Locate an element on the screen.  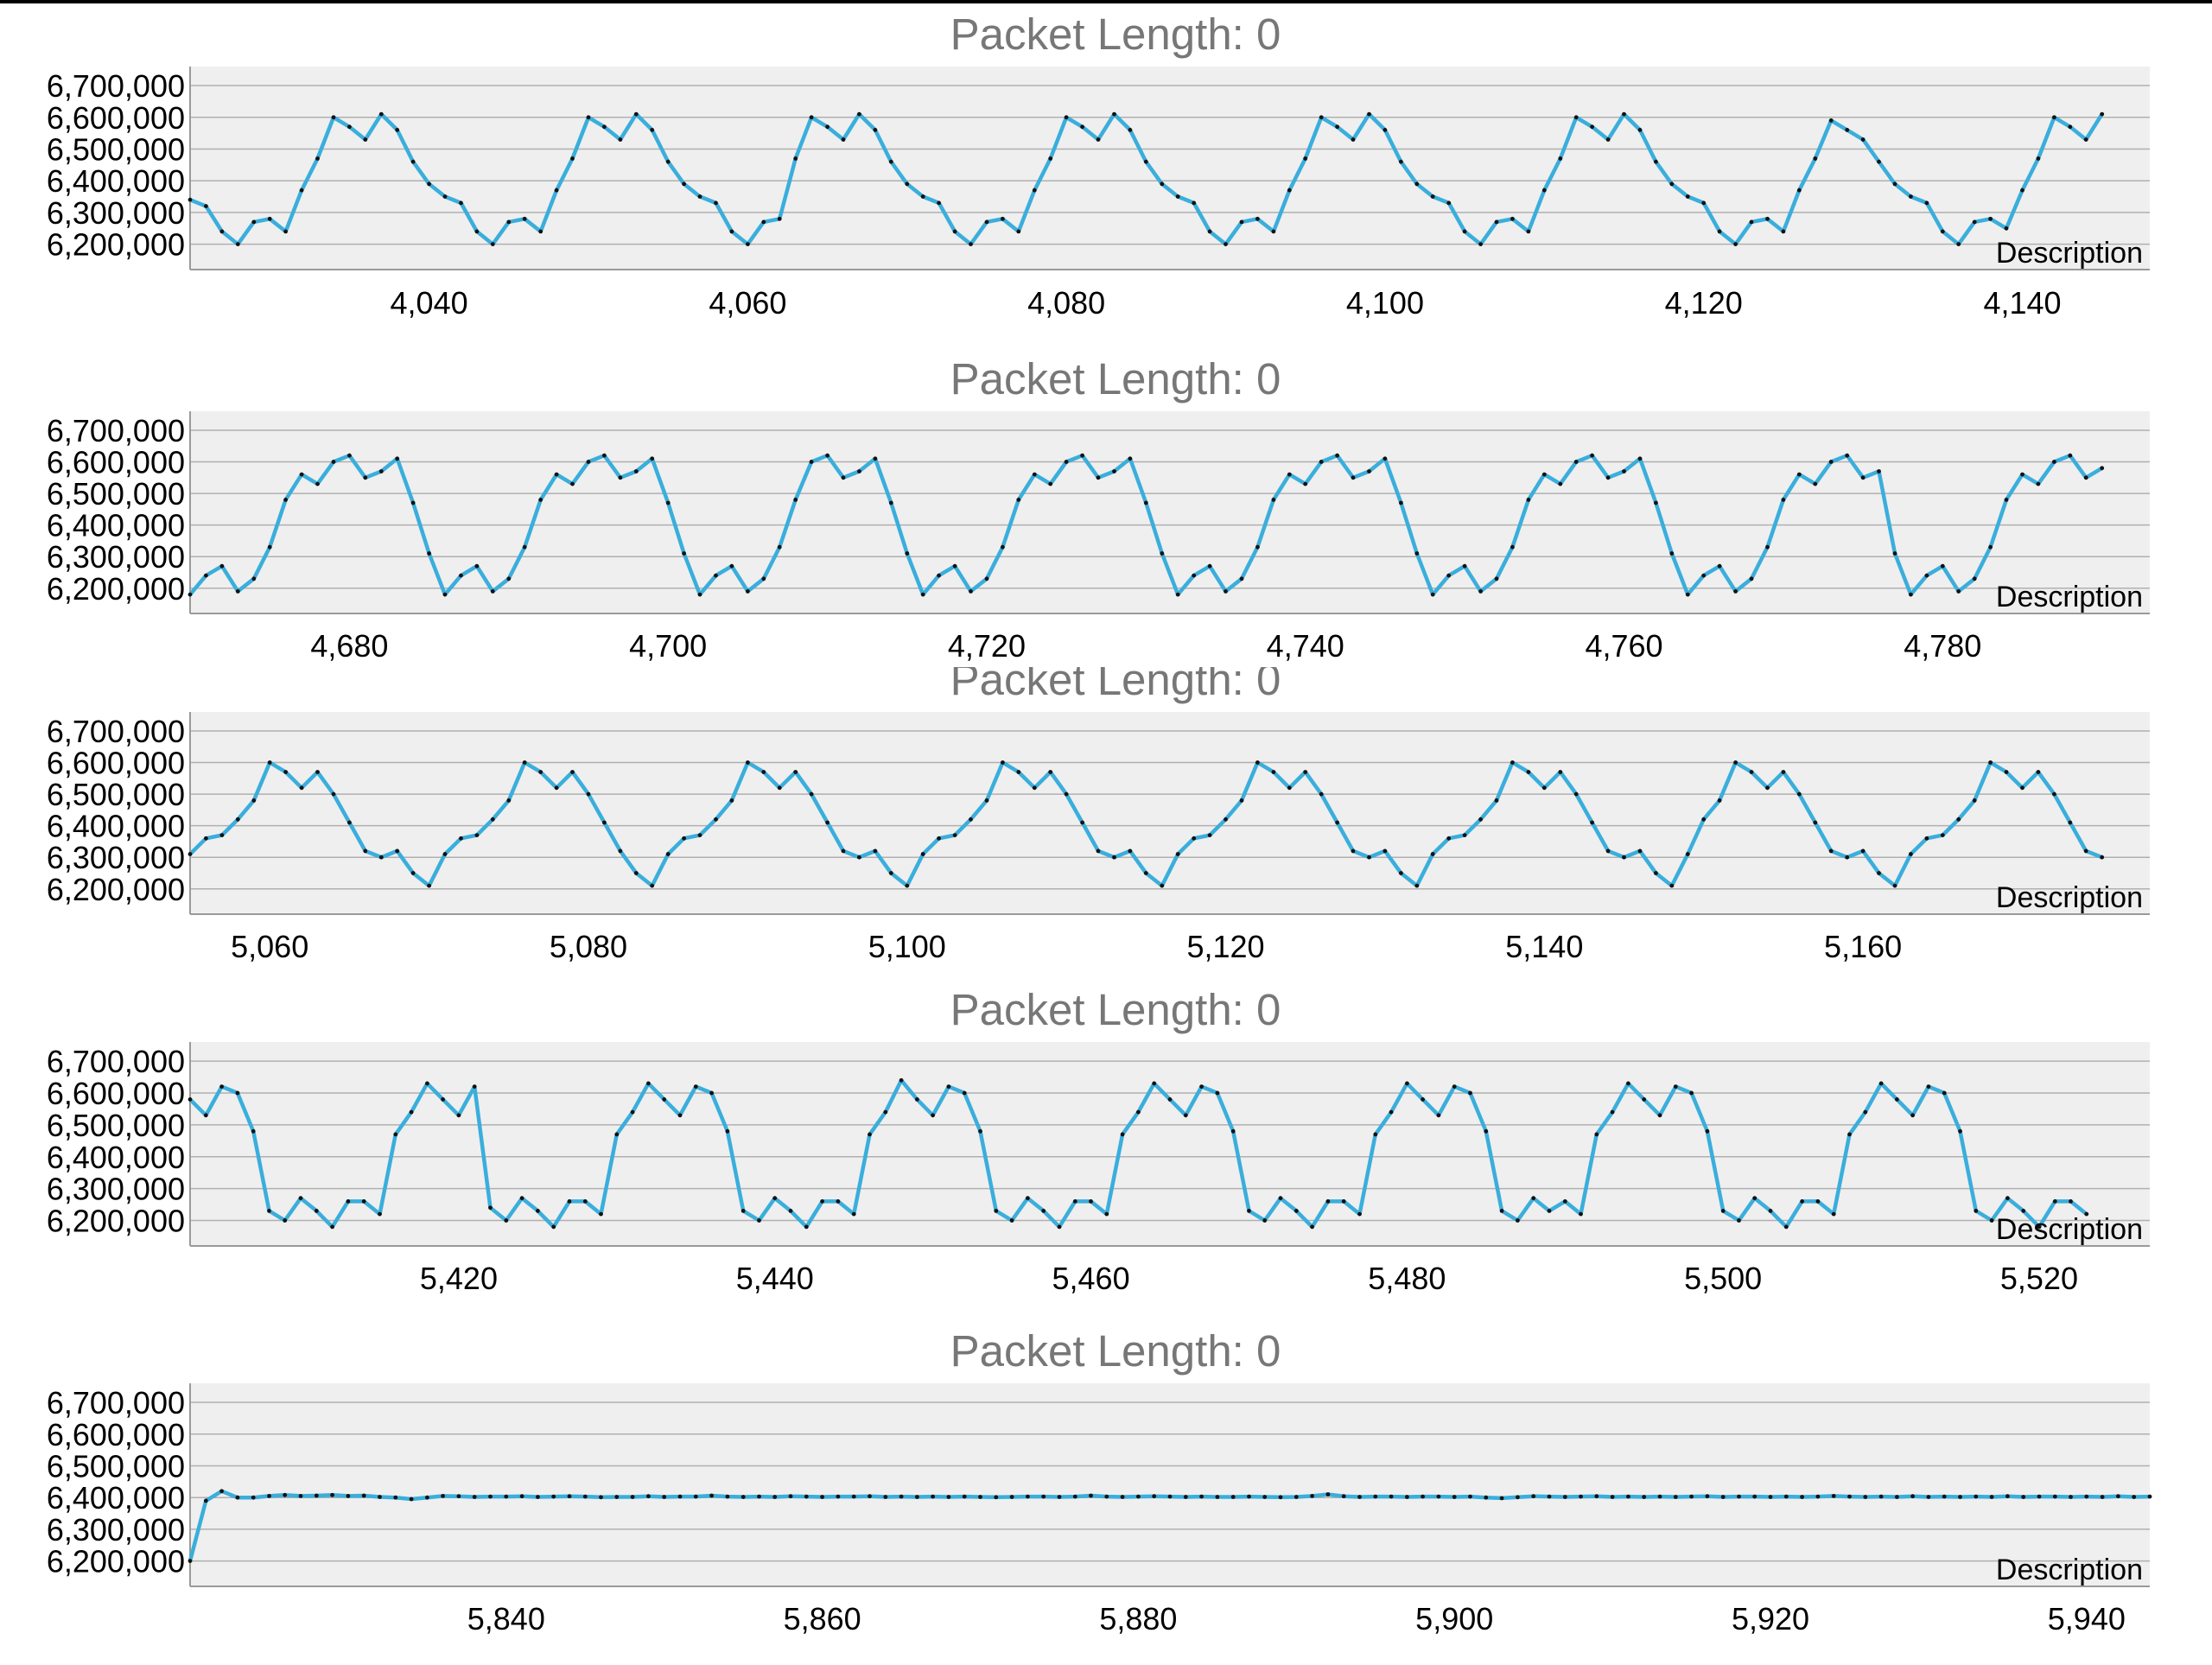
x-tick-label: 4,700 is located at coordinates (668, 646).